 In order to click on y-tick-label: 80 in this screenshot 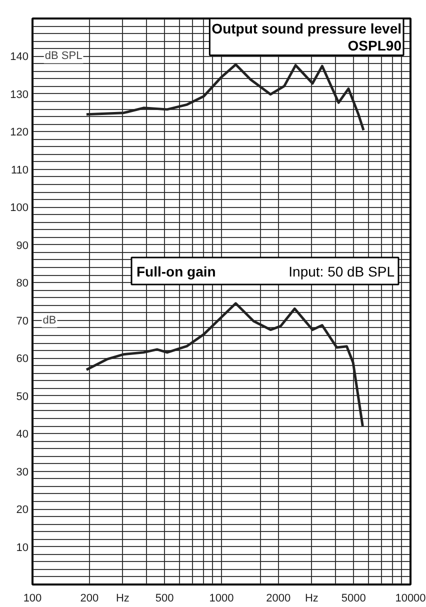, I will do `click(22, 284)`.